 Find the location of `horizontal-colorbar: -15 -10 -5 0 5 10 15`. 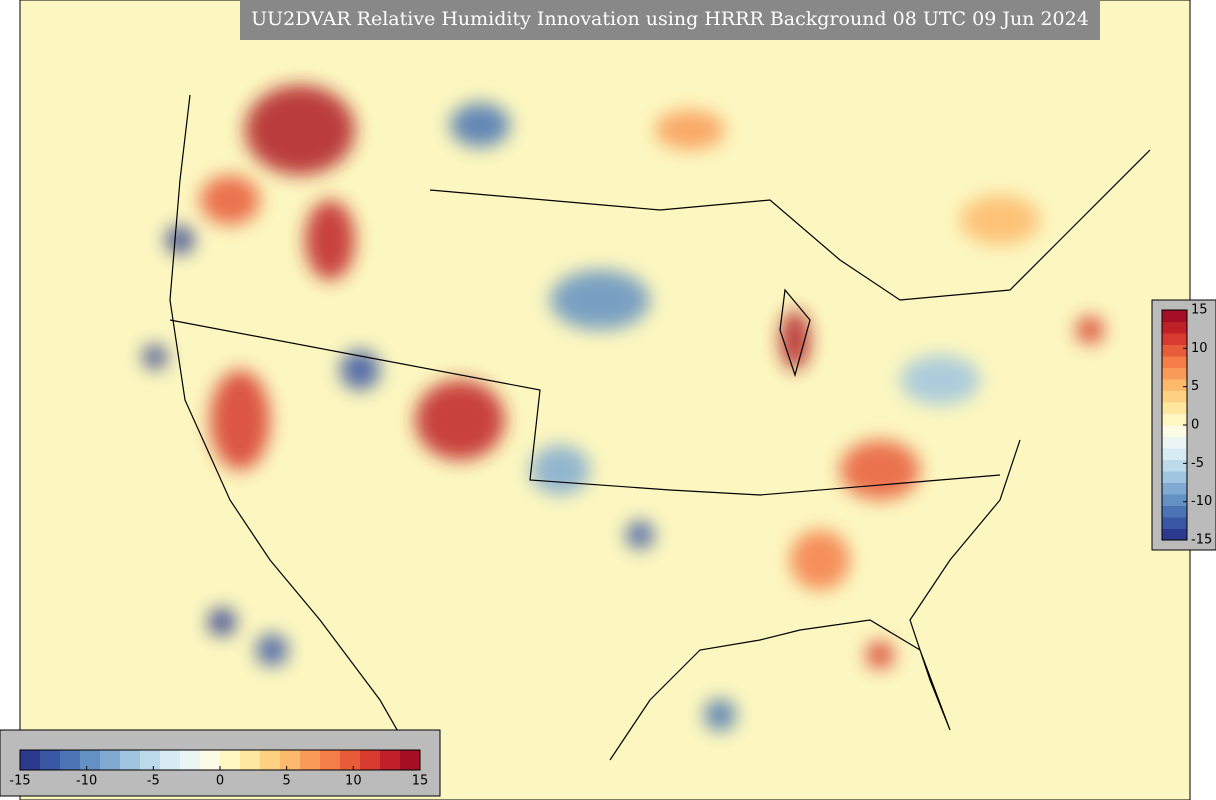

horizontal-colorbar: -15 -10 -5 0 5 10 15 is located at coordinates (219, 769).